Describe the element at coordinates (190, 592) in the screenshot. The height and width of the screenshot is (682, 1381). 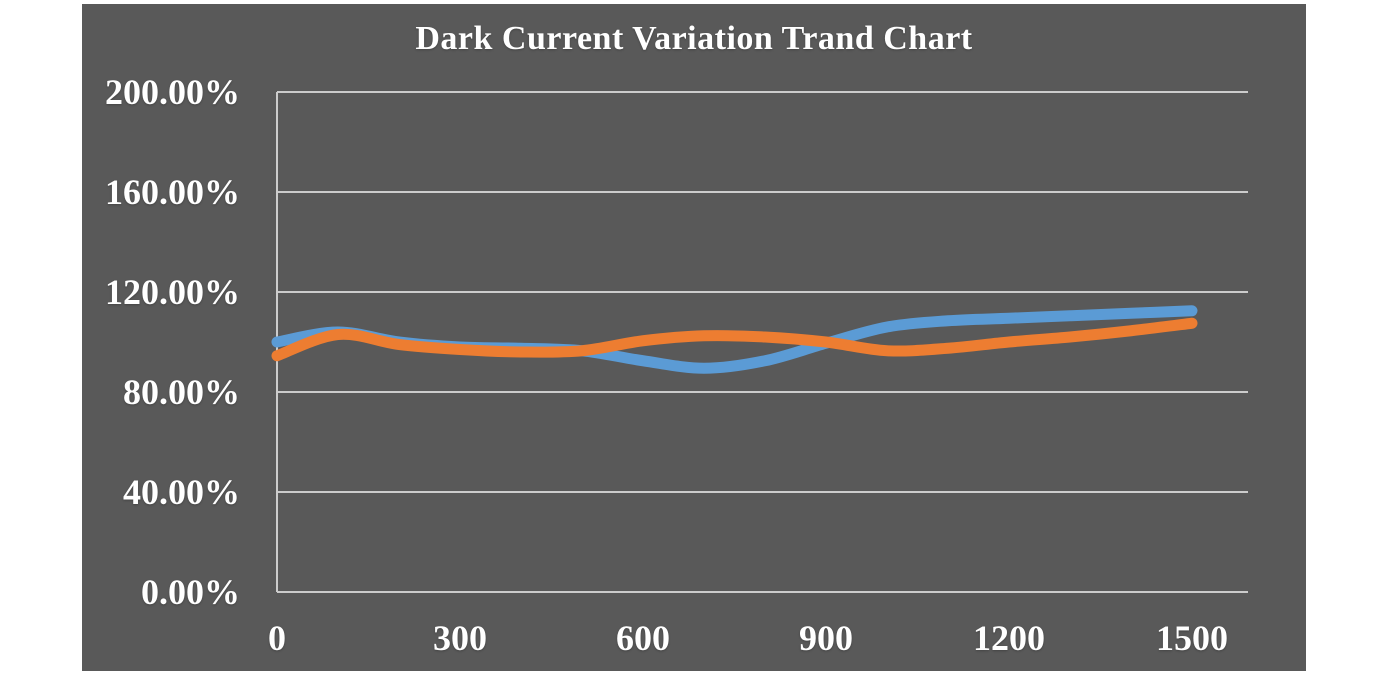
I see `y-axis-label: 0.00%` at that location.